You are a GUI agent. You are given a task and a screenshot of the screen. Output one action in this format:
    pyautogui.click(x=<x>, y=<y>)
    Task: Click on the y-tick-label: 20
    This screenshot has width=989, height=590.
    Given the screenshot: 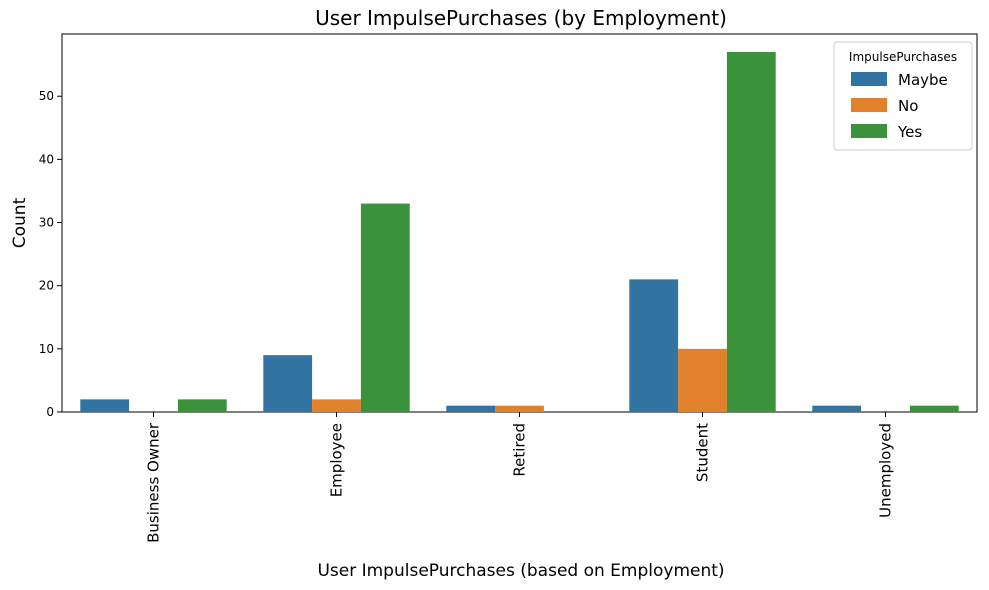 What is the action you would take?
    pyautogui.click(x=46, y=286)
    